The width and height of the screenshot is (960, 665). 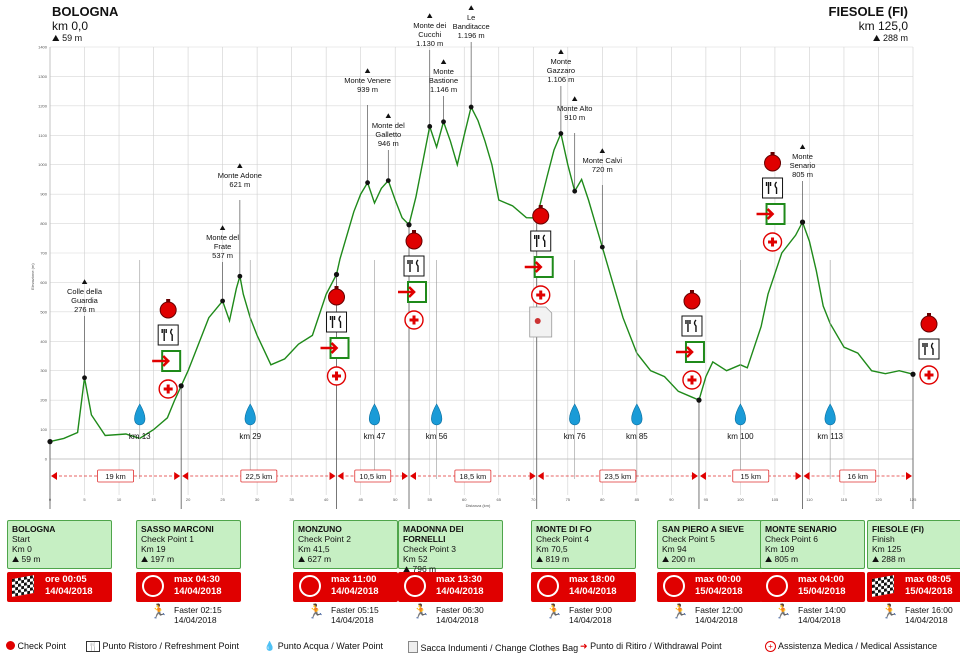 What do you see at coordinates (718, 579) in the screenshot?
I see `cutoff-time: max 00:00` at bounding box center [718, 579].